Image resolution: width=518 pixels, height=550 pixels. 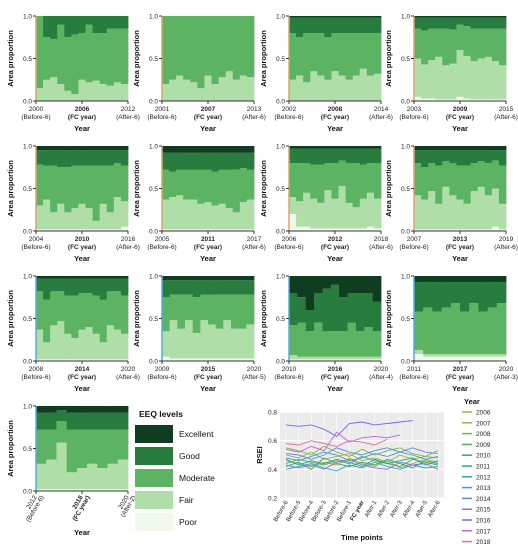 I want to click on x-tick-period: (After-6), so click(x=128, y=117).